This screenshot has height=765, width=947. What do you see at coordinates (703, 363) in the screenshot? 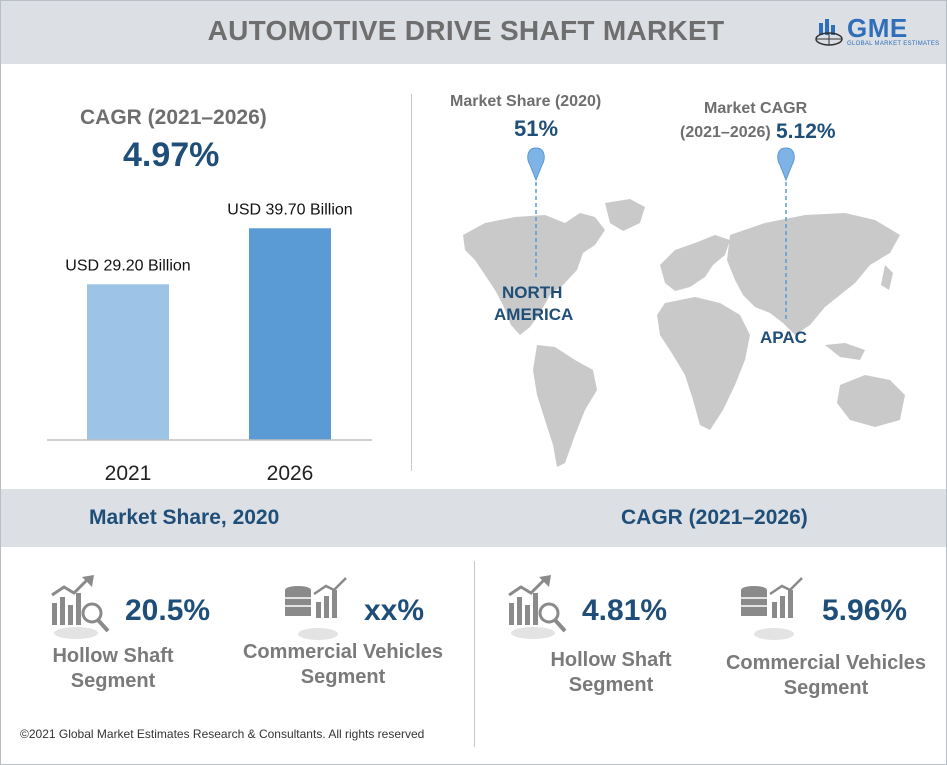
I see `africa-shape` at bounding box center [703, 363].